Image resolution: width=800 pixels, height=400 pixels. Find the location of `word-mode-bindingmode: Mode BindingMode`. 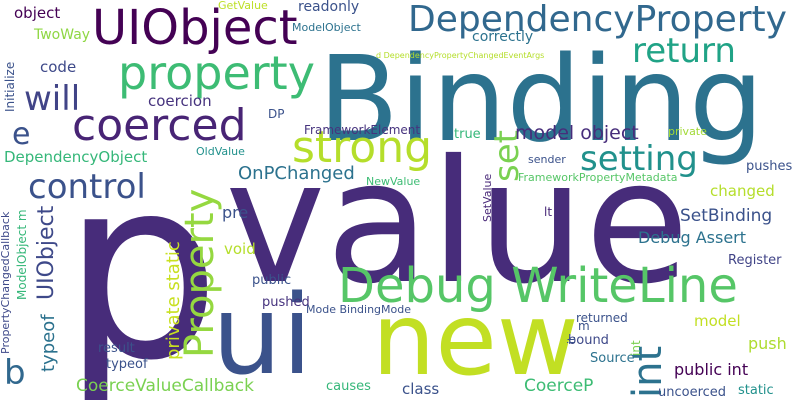

word-mode-bindingmode: Mode BindingMode is located at coordinates (359, 309).